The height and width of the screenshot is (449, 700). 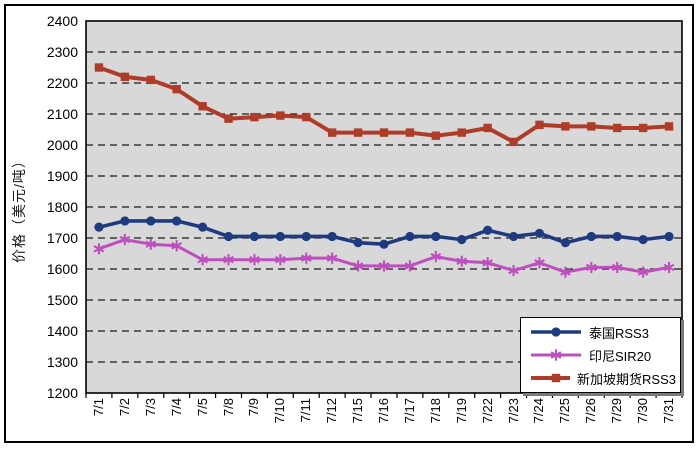 What do you see at coordinates (19, 208) in the screenshot?
I see `y-axis-title: 价格（美元/吨）` at bounding box center [19, 208].